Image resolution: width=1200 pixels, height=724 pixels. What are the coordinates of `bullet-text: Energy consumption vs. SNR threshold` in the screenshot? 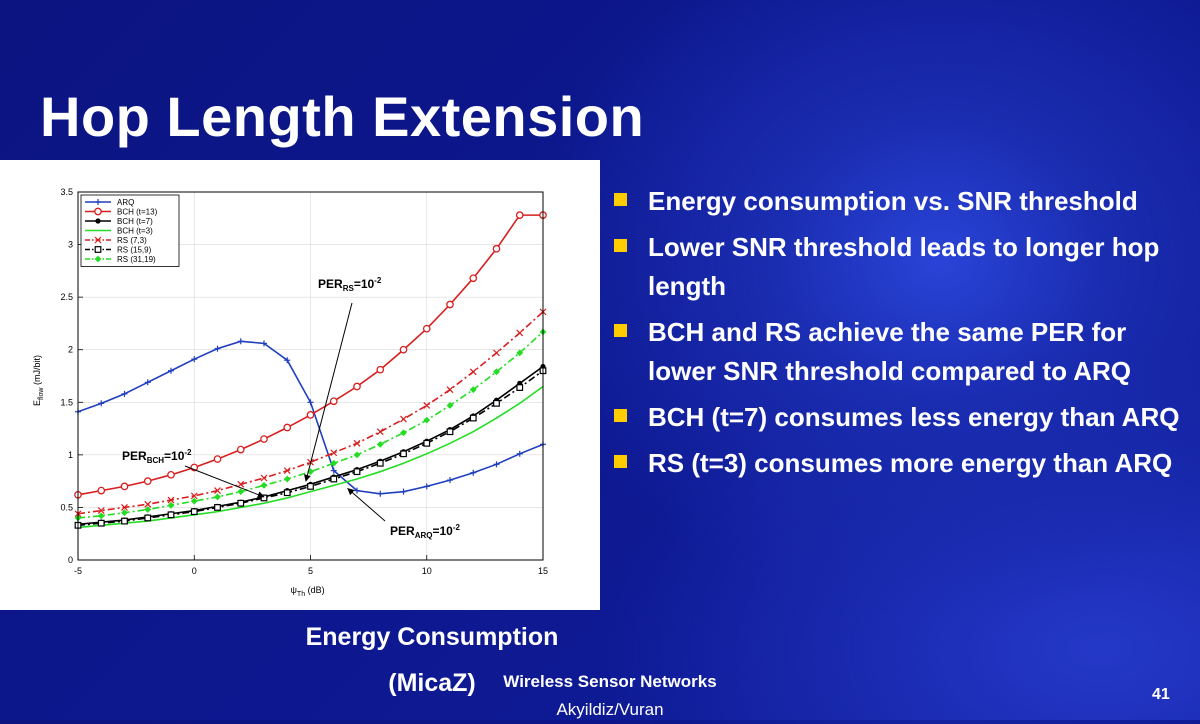 It's located at (893, 201).